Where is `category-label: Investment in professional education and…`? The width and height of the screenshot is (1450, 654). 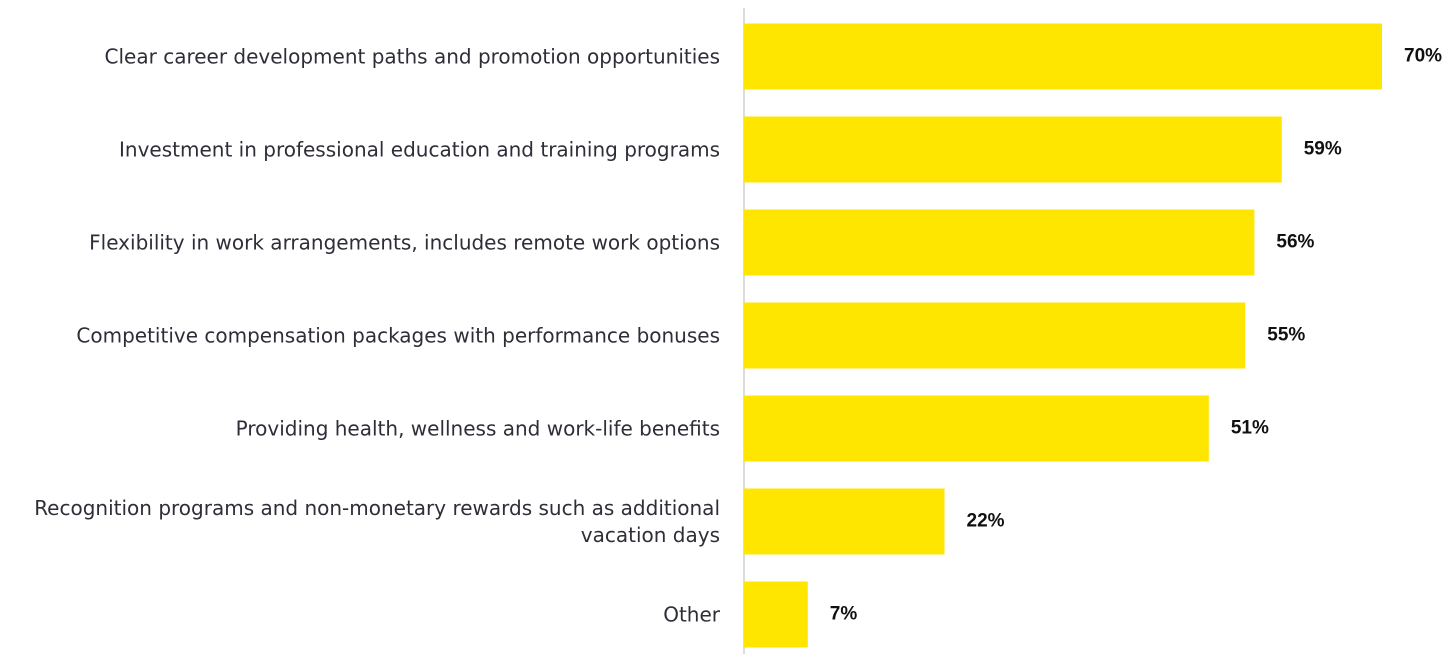
category-label: Investment in professional education and… is located at coordinates (419, 149).